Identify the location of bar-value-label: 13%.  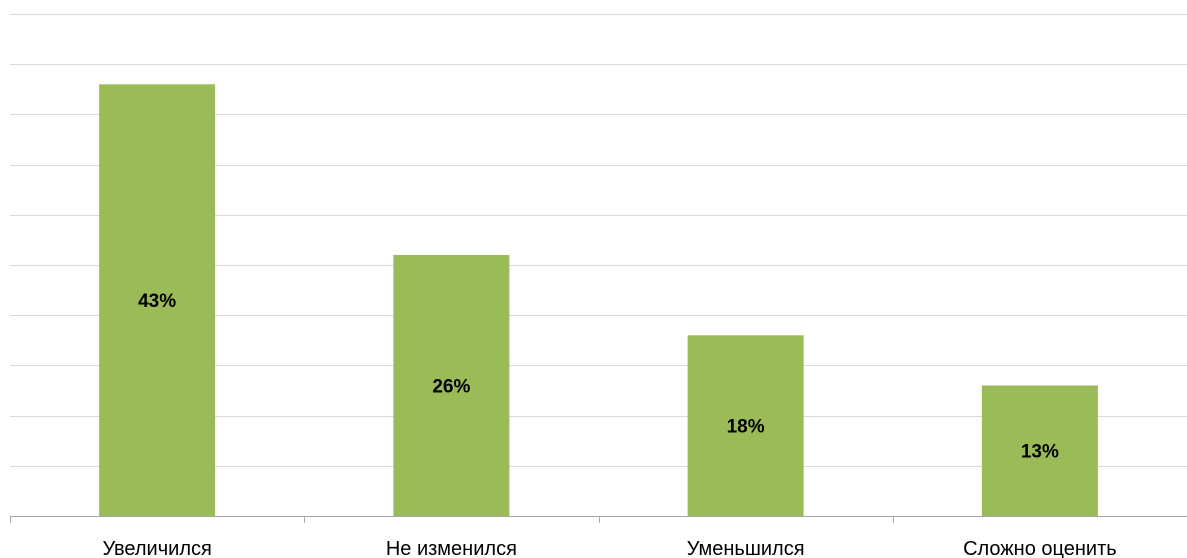
(1040, 452).